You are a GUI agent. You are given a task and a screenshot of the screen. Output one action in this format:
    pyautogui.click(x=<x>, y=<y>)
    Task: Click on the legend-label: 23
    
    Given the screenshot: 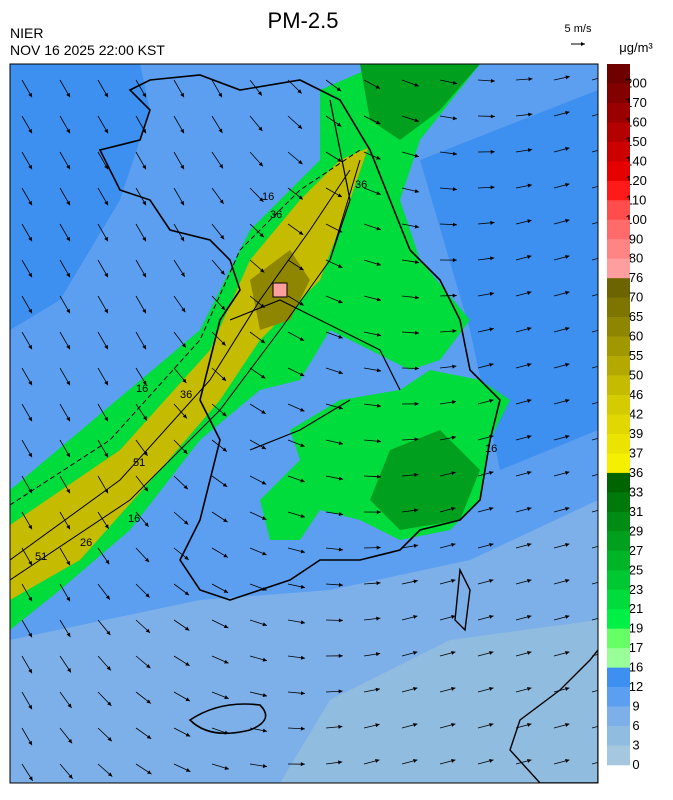 What is the action you would take?
    pyautogui.click(x=636, y=589)
    